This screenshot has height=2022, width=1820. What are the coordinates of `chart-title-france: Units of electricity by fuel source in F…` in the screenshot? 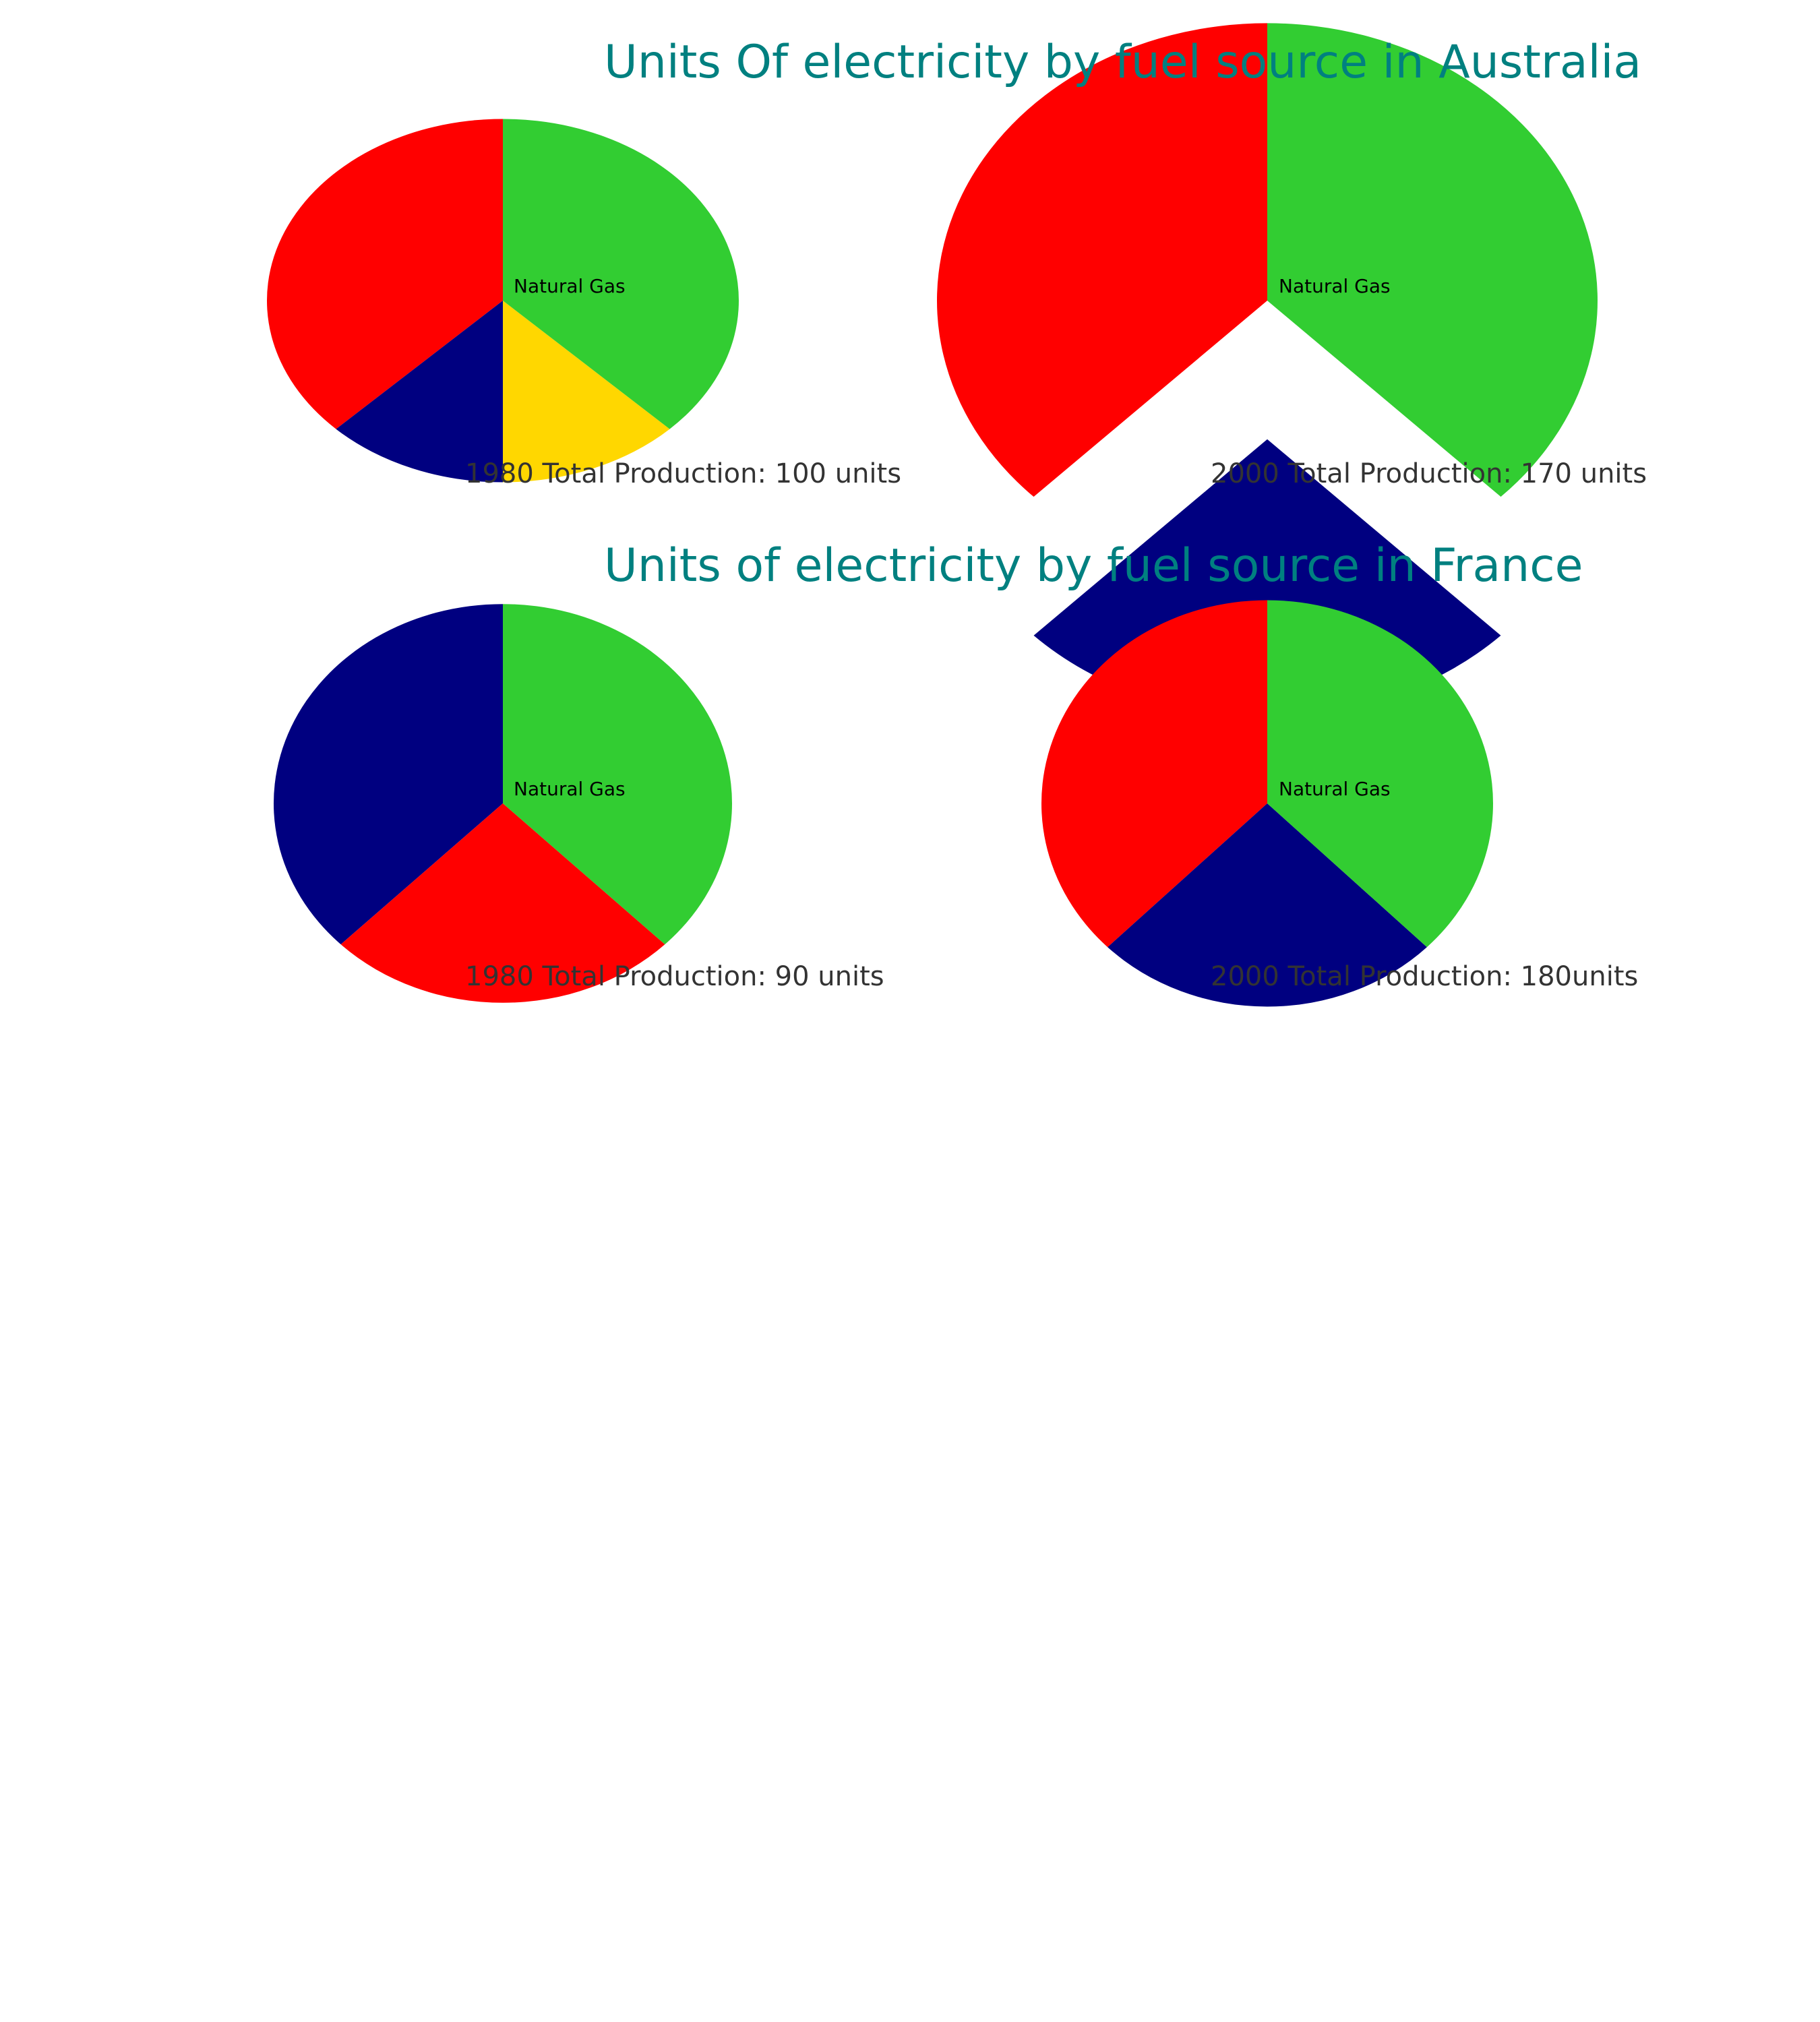 It's located at (1093, 565).